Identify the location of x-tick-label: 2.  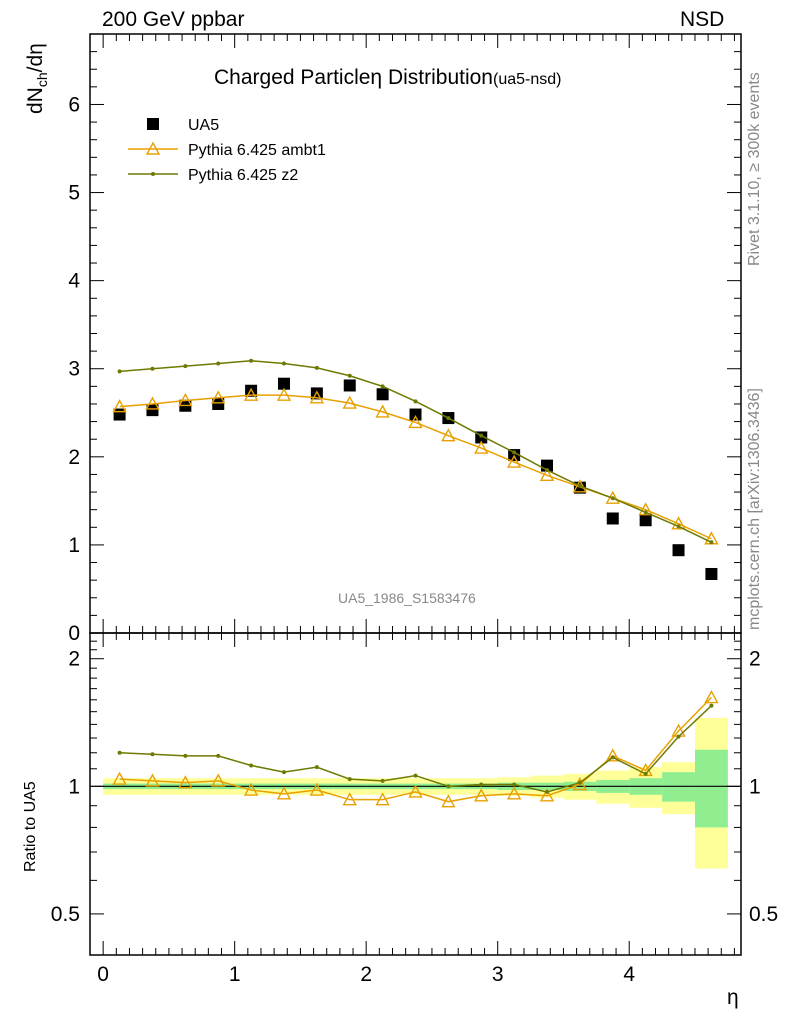
(366, 974).